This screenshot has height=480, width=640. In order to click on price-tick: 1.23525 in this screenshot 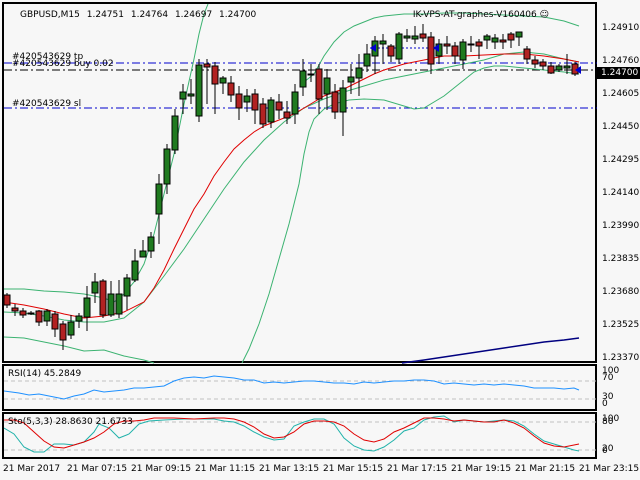, I will do `click(621, 325)`.